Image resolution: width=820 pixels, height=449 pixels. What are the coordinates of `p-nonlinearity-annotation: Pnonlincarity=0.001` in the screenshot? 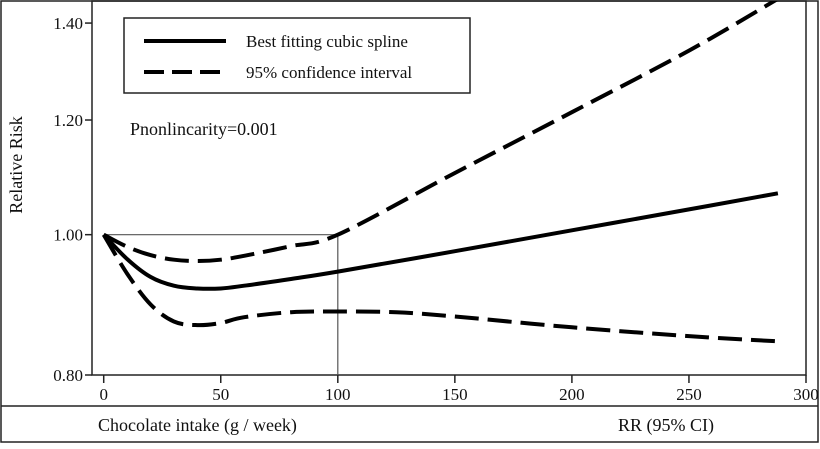 It's located at (204, 129).